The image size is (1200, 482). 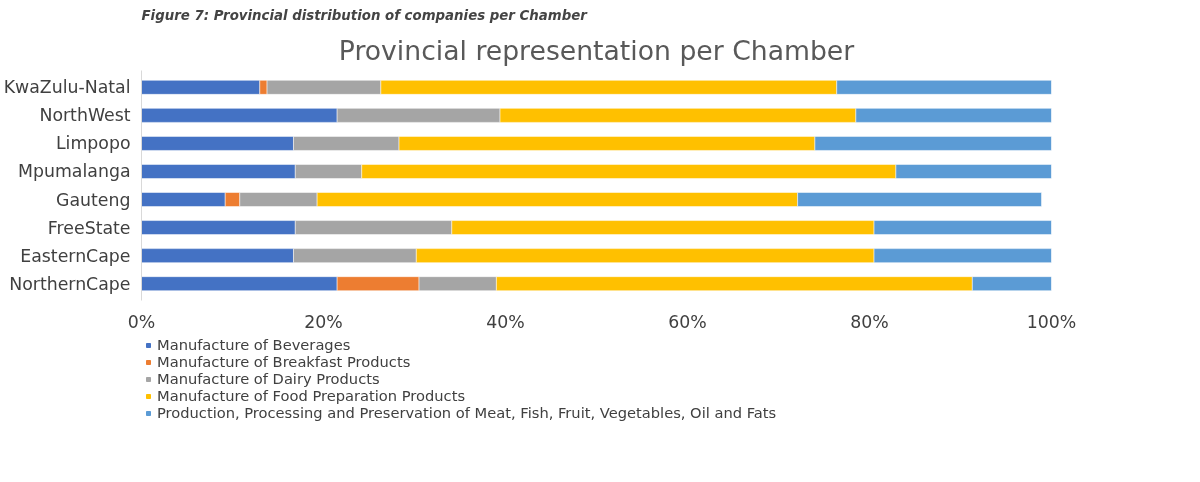 I want to click on x-tick-label: 100%, so click(x=1051, y=321).